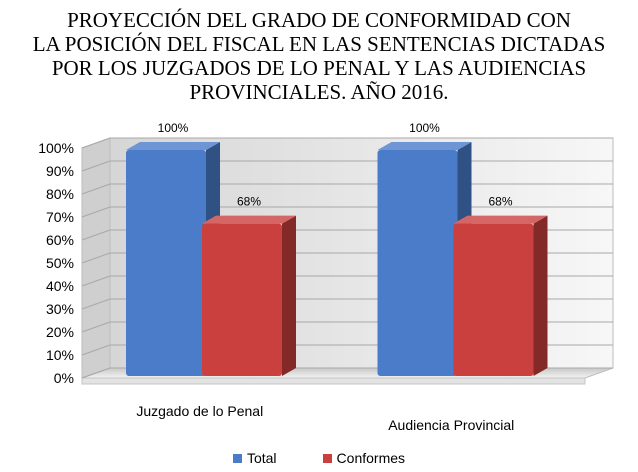 The height and width of the screenshot is (472, 638). Describe the element at coordinates (347, 143) in the screenshot. I see `gridline` at that location.